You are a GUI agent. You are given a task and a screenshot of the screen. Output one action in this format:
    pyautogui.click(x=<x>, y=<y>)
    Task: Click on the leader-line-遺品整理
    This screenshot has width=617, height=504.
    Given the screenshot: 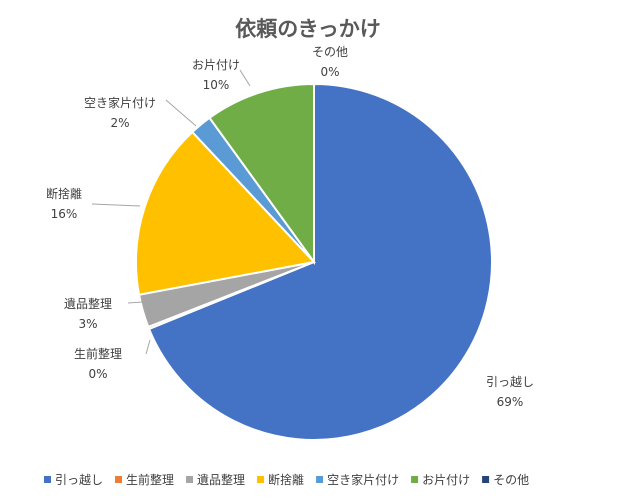 What is the action you would take?
    pyautogui.click(x=135, y=302)
    